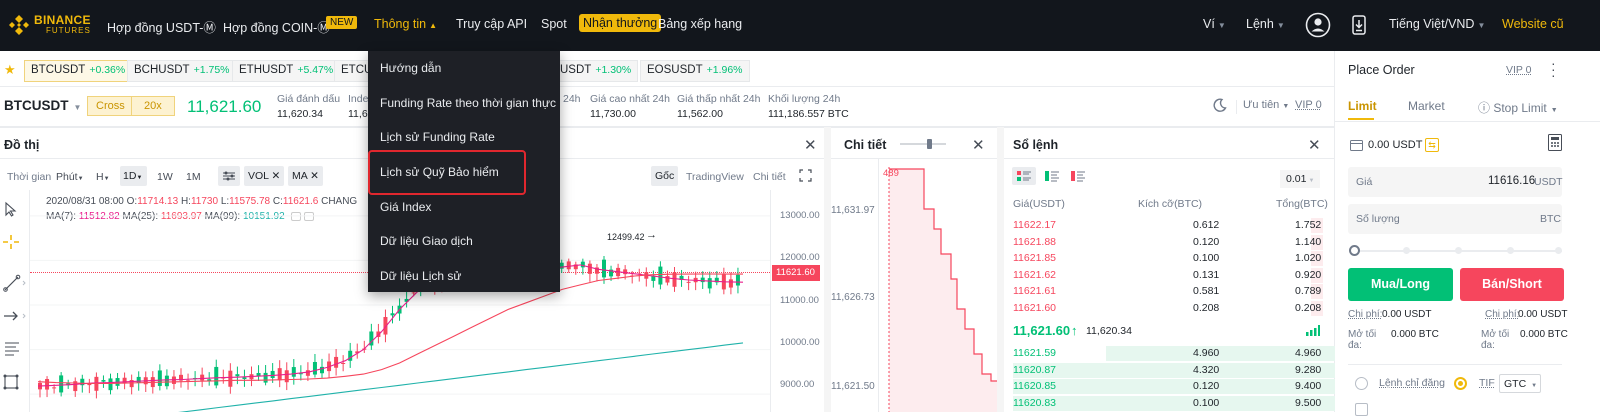  What do you see at coordinates (1520, 383) in the screenshot?
I see `tif-selector: GTC ▼` at bounding box center [1520, 383].